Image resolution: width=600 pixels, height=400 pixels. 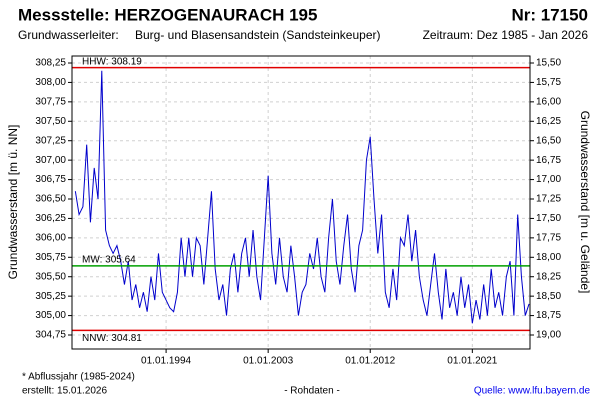 What do you see at coordinates (50, 179) in the screenshot?
I see `y-tick-label: 306,75` at bounding box center [50, 179].